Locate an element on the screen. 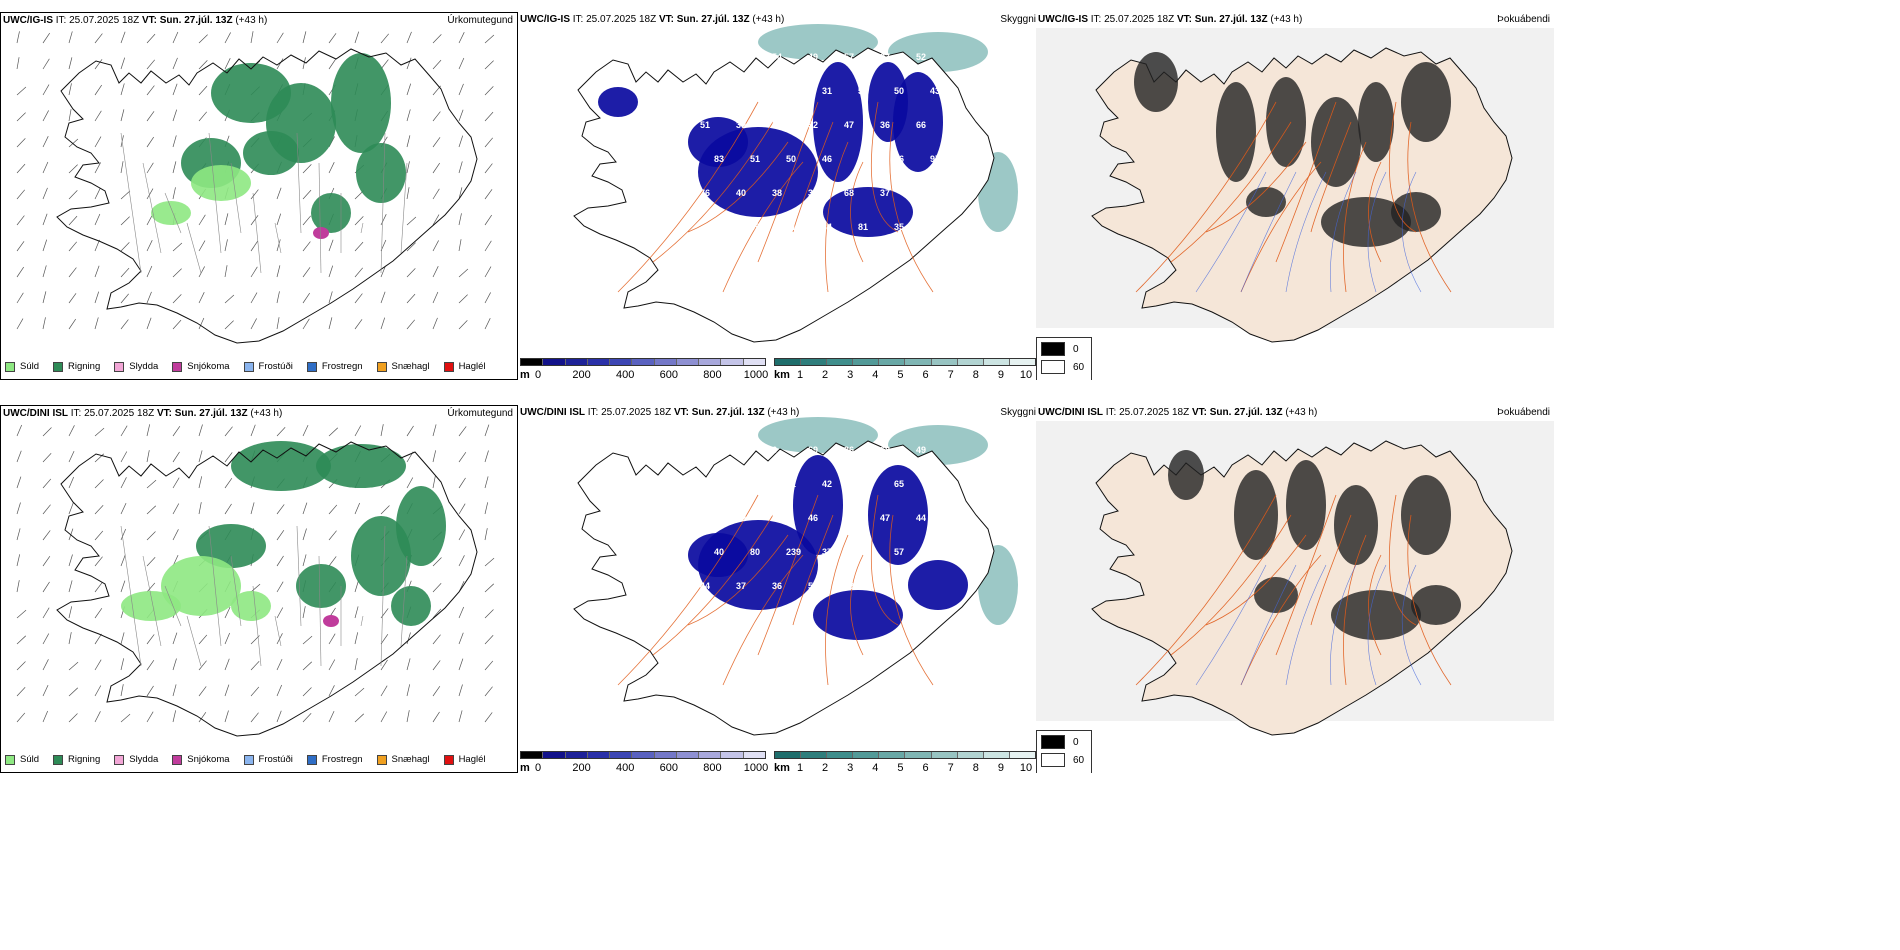 The width and height of the screenshot is (1900, 950). model-name: UWC/DINI ISL is located at coordinates (35, 413).